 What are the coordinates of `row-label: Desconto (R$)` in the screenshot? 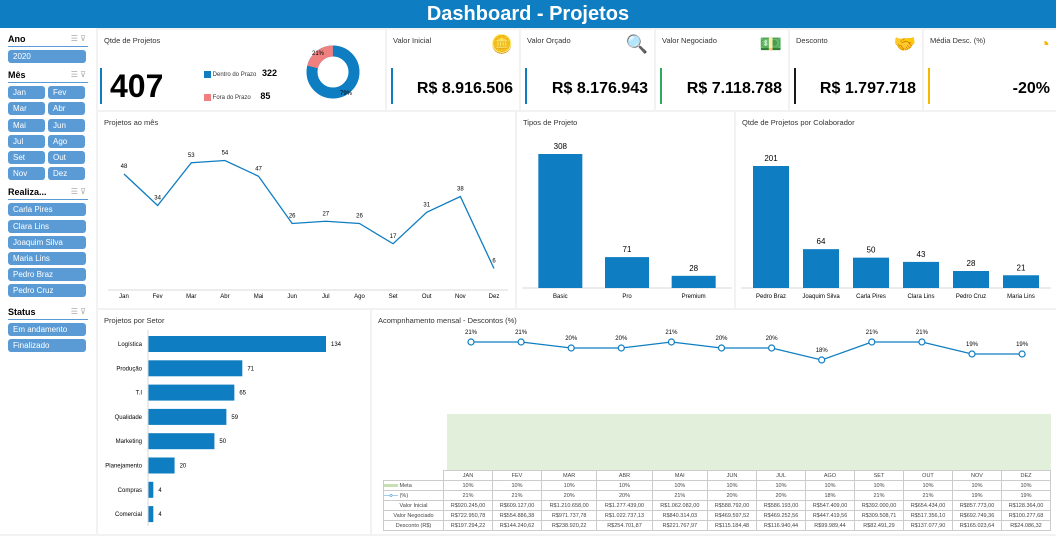 It's located at (413, 525).